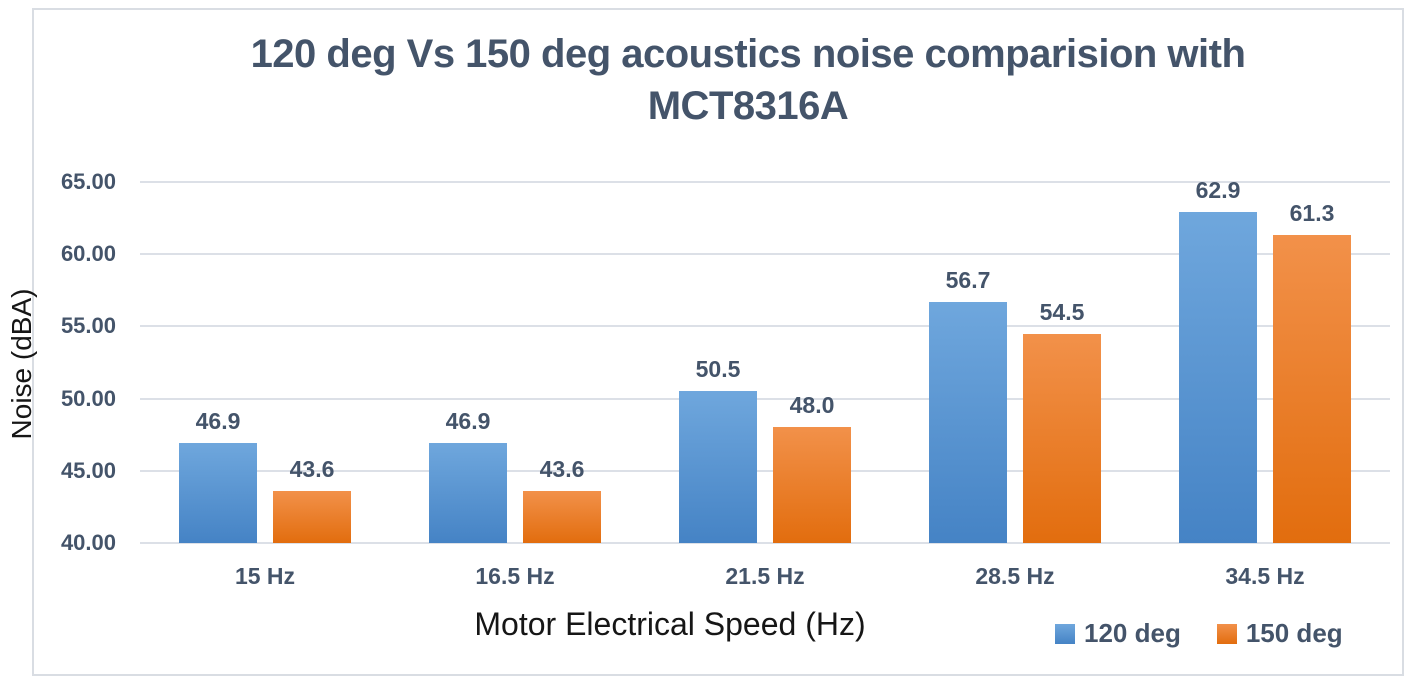 This screenshot has height=688, width=1418. What do you see at coordinates (718, 369) in the screenshot?
I see `data-label: 50.5` at bounding box center [718, 369].